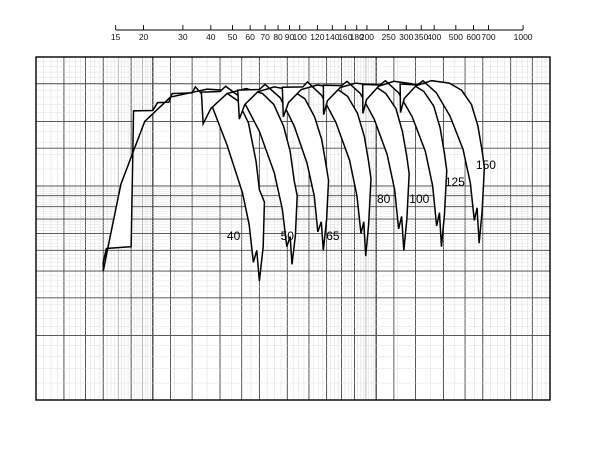 The height and width of the screenshot is (450, 600). What do you see at coordinates (486, 165) in the screenshot?
I see `curve-label-150: 150` at bounding box center [486, 165].